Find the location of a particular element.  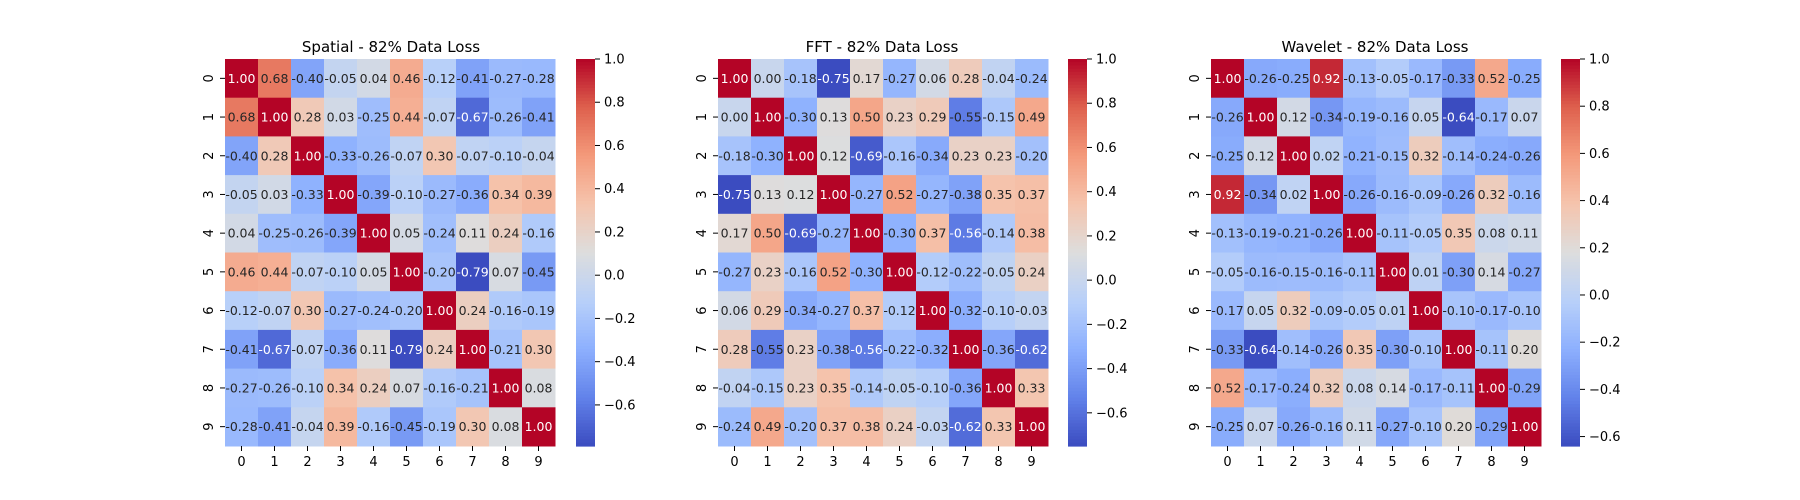

cell-value-label: 0.06 is located at coordinates (735, 310).